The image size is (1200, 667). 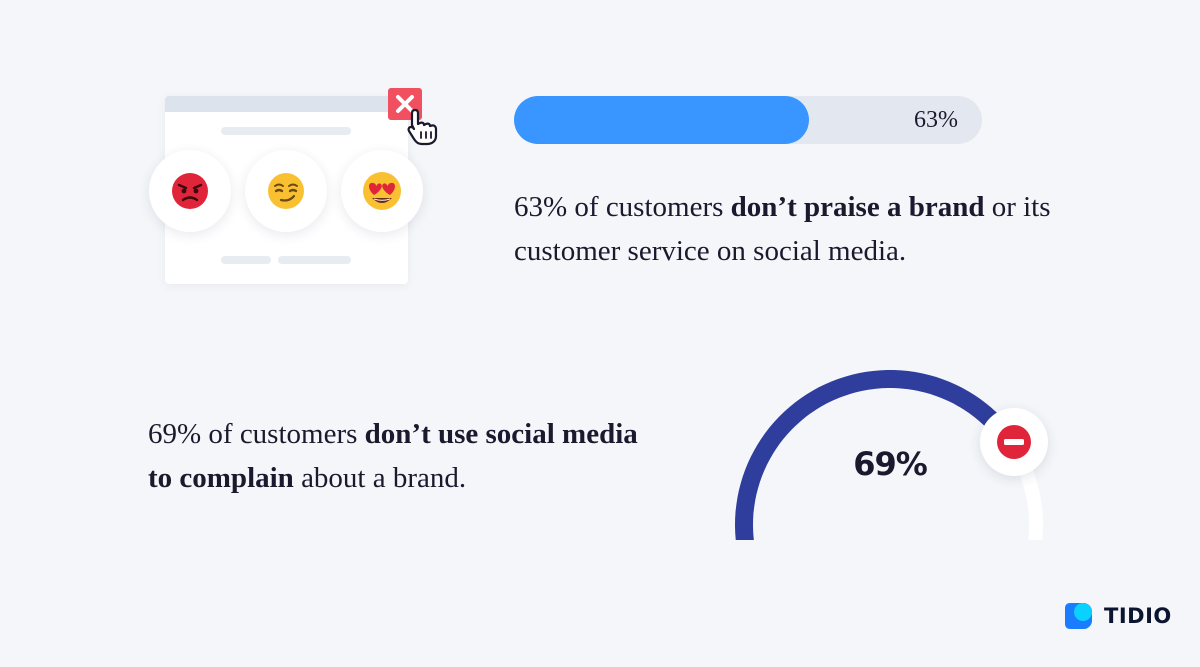 What do you see at coordinates (857, 207) in the screenshot?
I see `statement-praise-bold: don’t praise a brand` at bounding box center [857, 207].